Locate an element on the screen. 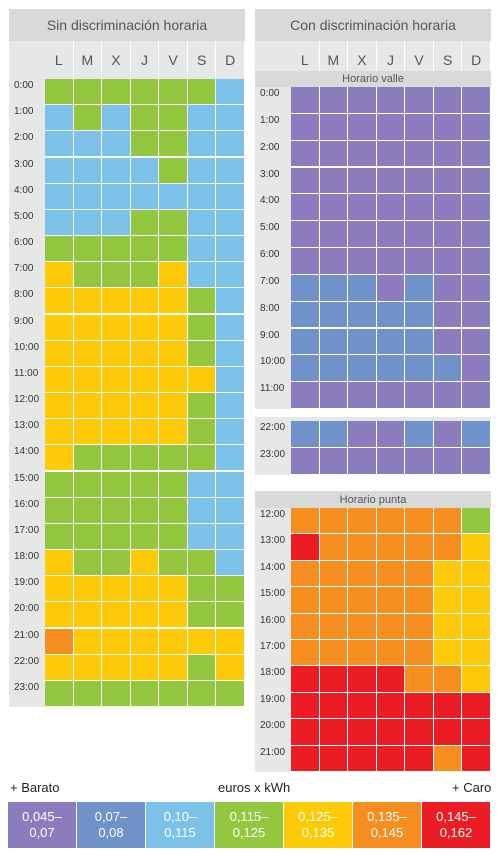  hour-label: 20:00 is located at coordinates (27, 609).